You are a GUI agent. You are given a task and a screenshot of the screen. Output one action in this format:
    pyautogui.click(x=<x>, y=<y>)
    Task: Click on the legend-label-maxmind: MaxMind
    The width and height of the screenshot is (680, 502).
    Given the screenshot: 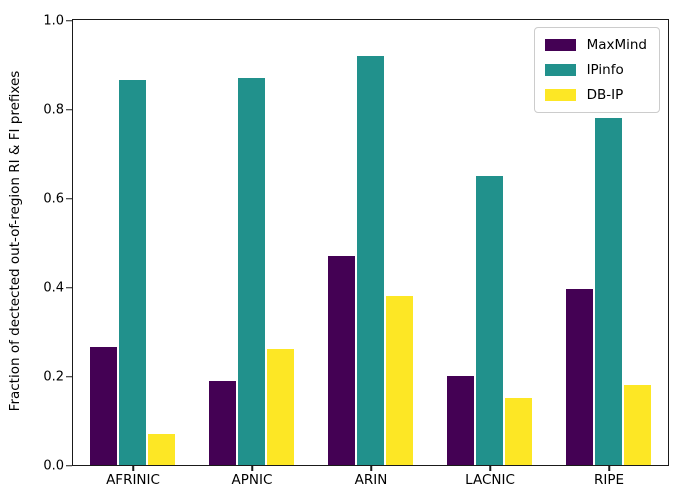 What is the action you would take?
    pyautogui.click(x=616, y=45)
    